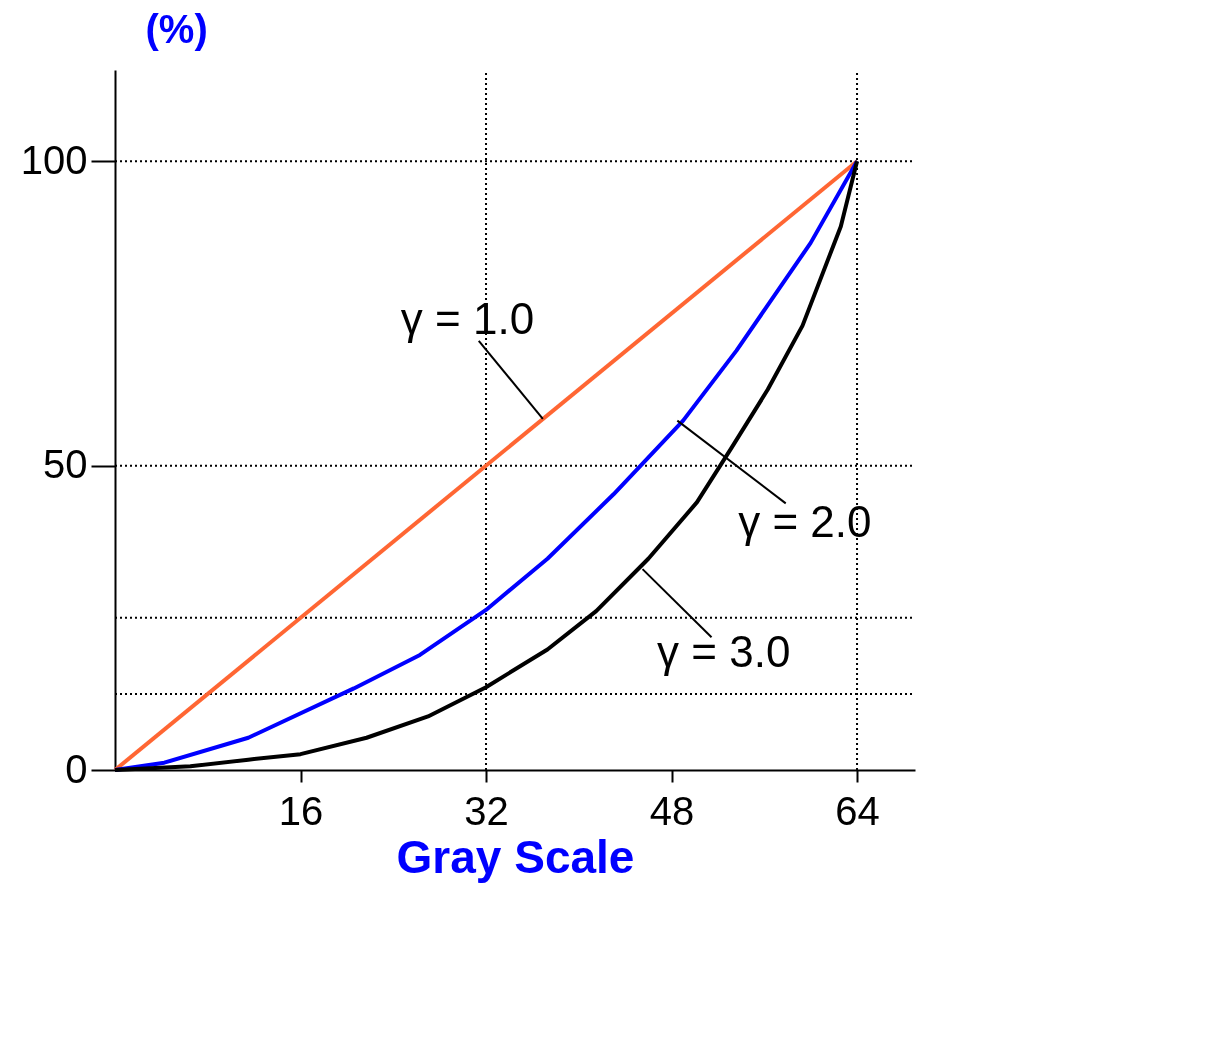  I want to click on x-tick-label: 16, so click(301, 810).